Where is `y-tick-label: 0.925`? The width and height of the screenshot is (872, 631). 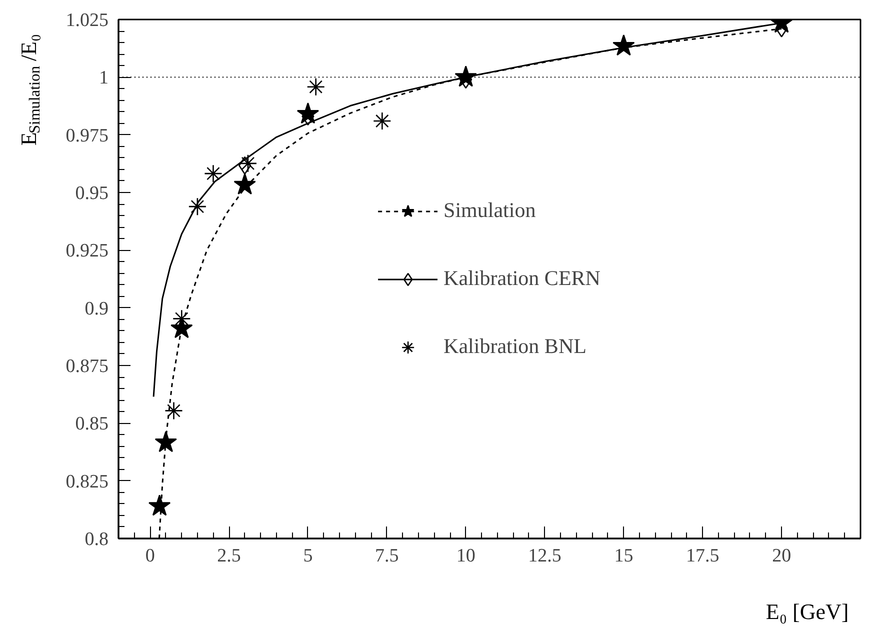 y-tick-label: 0.925 is located at coordinates (87, 251).